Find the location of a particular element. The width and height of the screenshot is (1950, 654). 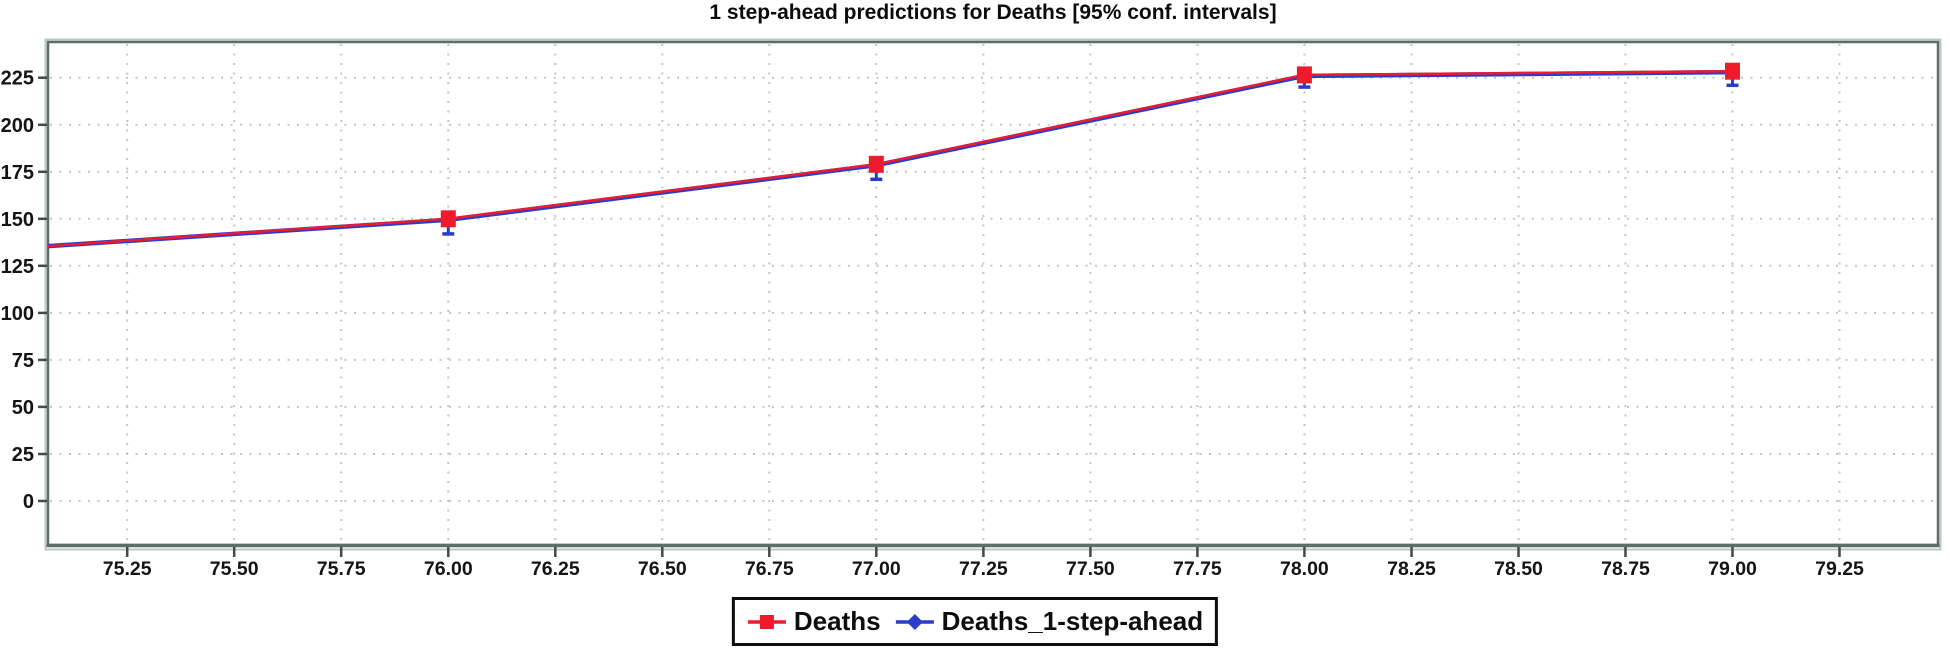

y-tick-label: 225 is located at coordinates (17, 79).